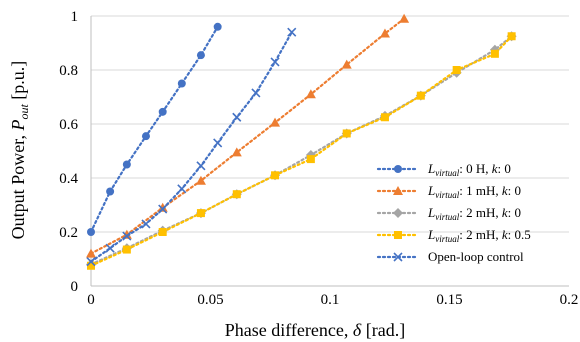 This screenshot has width=580, height=342. I want to click on series-line, so click(154, 129).